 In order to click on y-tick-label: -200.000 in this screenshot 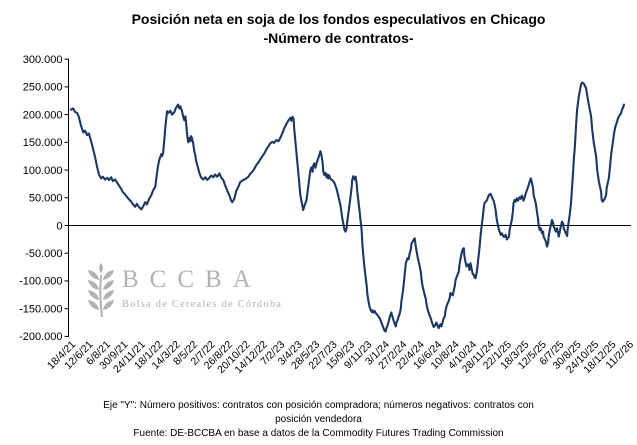, I will do `click(40, 337)`.